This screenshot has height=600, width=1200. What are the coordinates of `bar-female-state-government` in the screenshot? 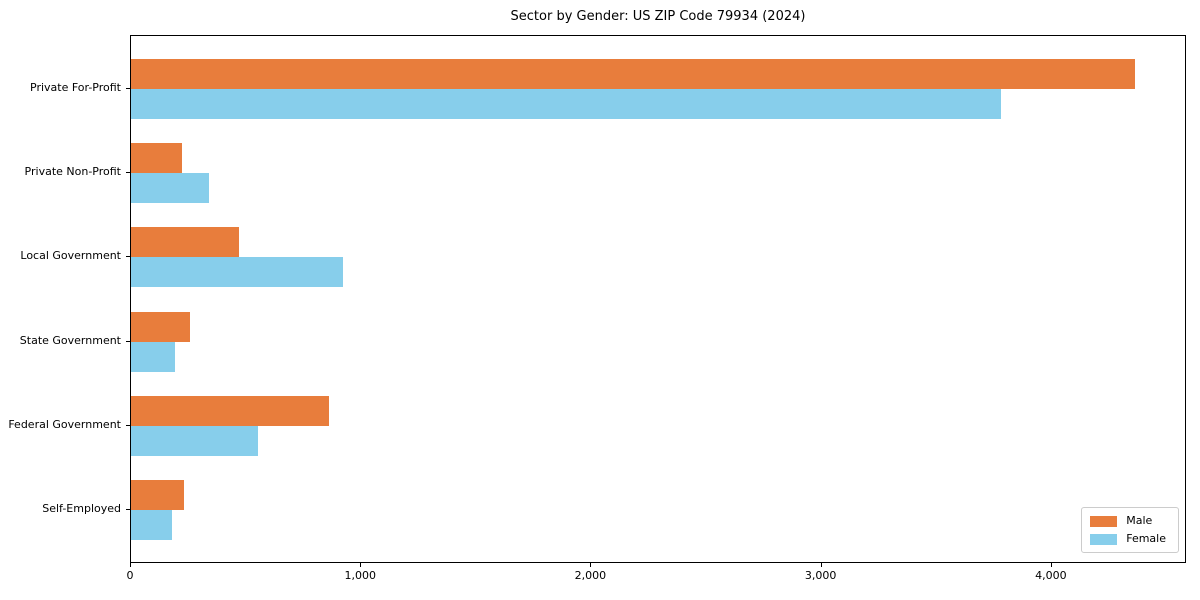 It's located at (153, 356).